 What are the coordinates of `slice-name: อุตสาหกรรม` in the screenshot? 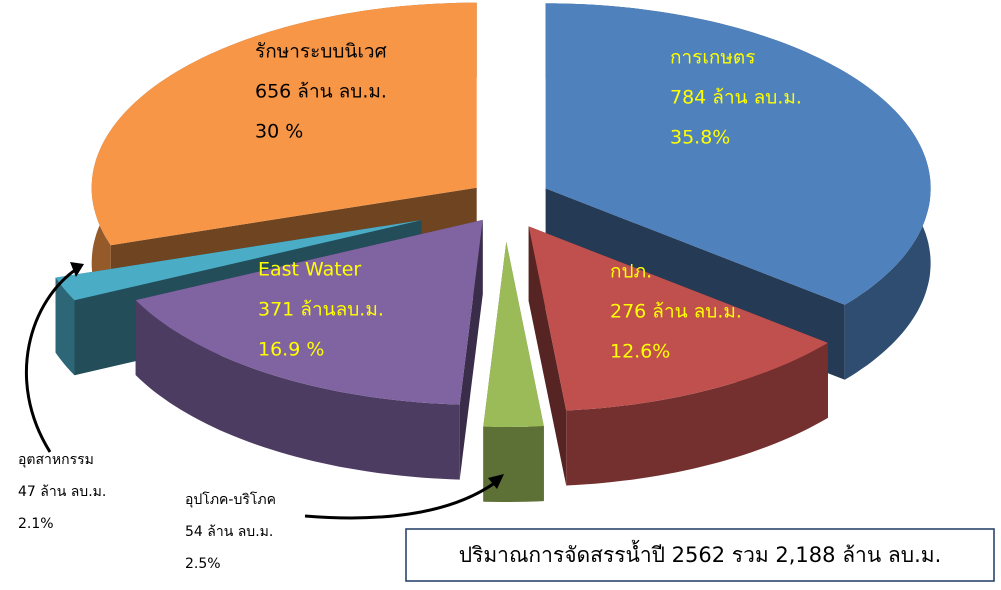 It's located at (56, 460).